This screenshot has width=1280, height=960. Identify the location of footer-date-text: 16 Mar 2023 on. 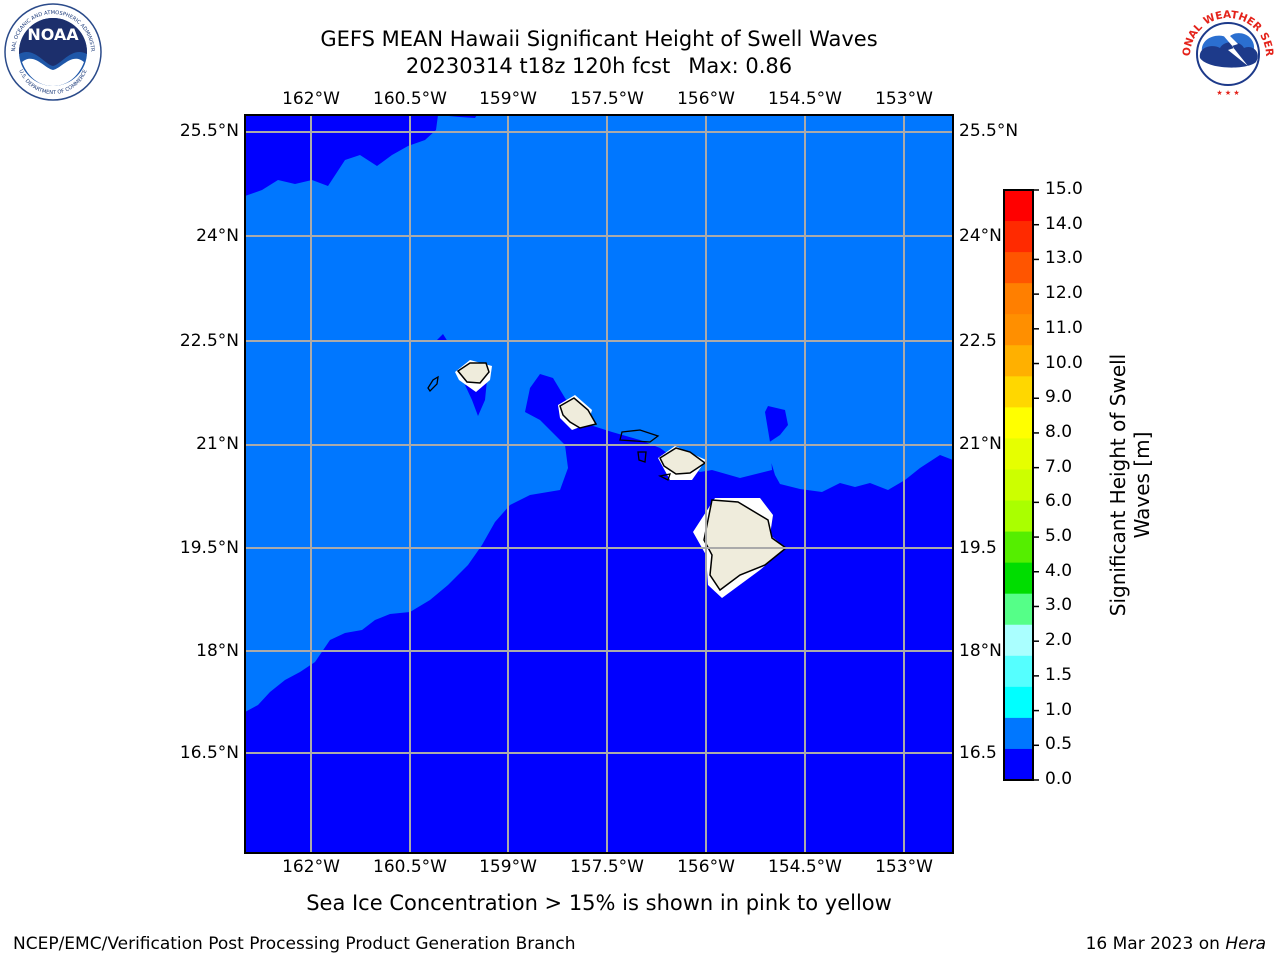
(1152, 944).